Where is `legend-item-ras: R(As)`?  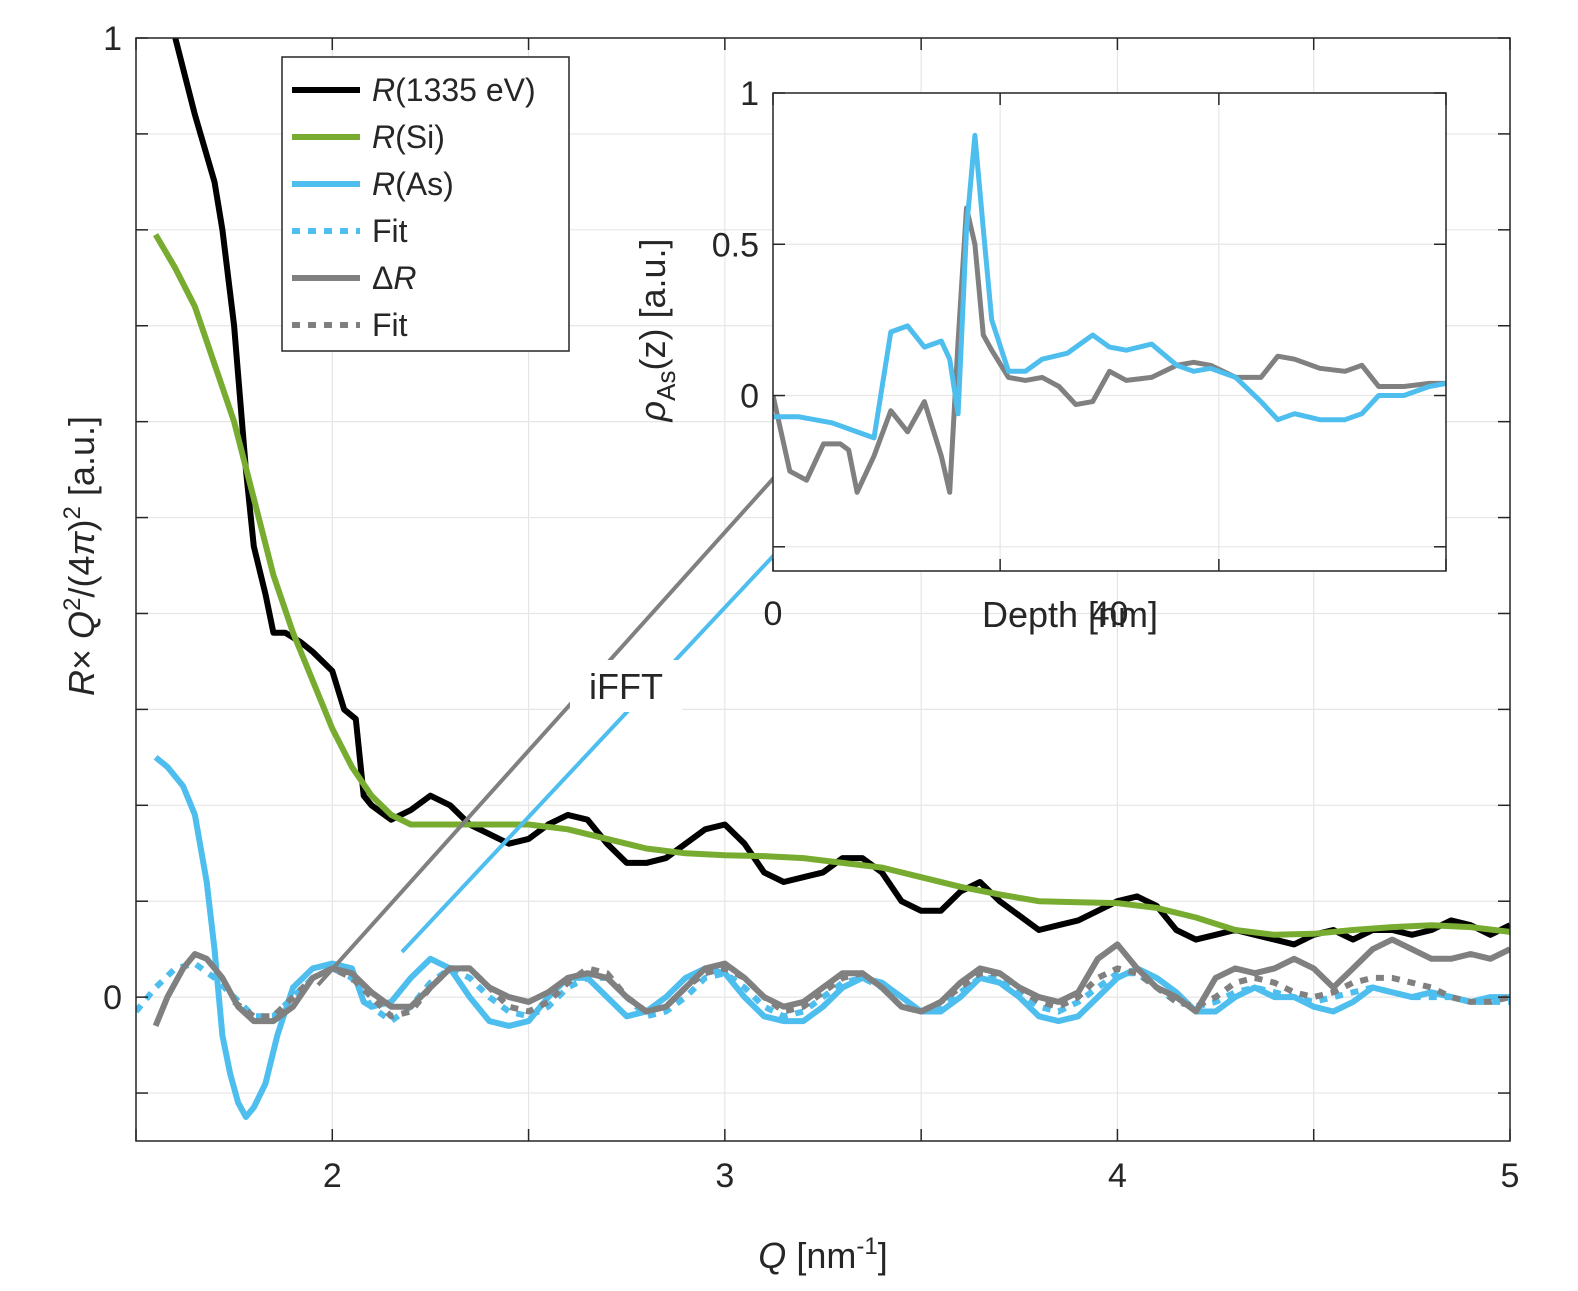
legend-item-ras: R(As) is located at coordinates (373, 184).